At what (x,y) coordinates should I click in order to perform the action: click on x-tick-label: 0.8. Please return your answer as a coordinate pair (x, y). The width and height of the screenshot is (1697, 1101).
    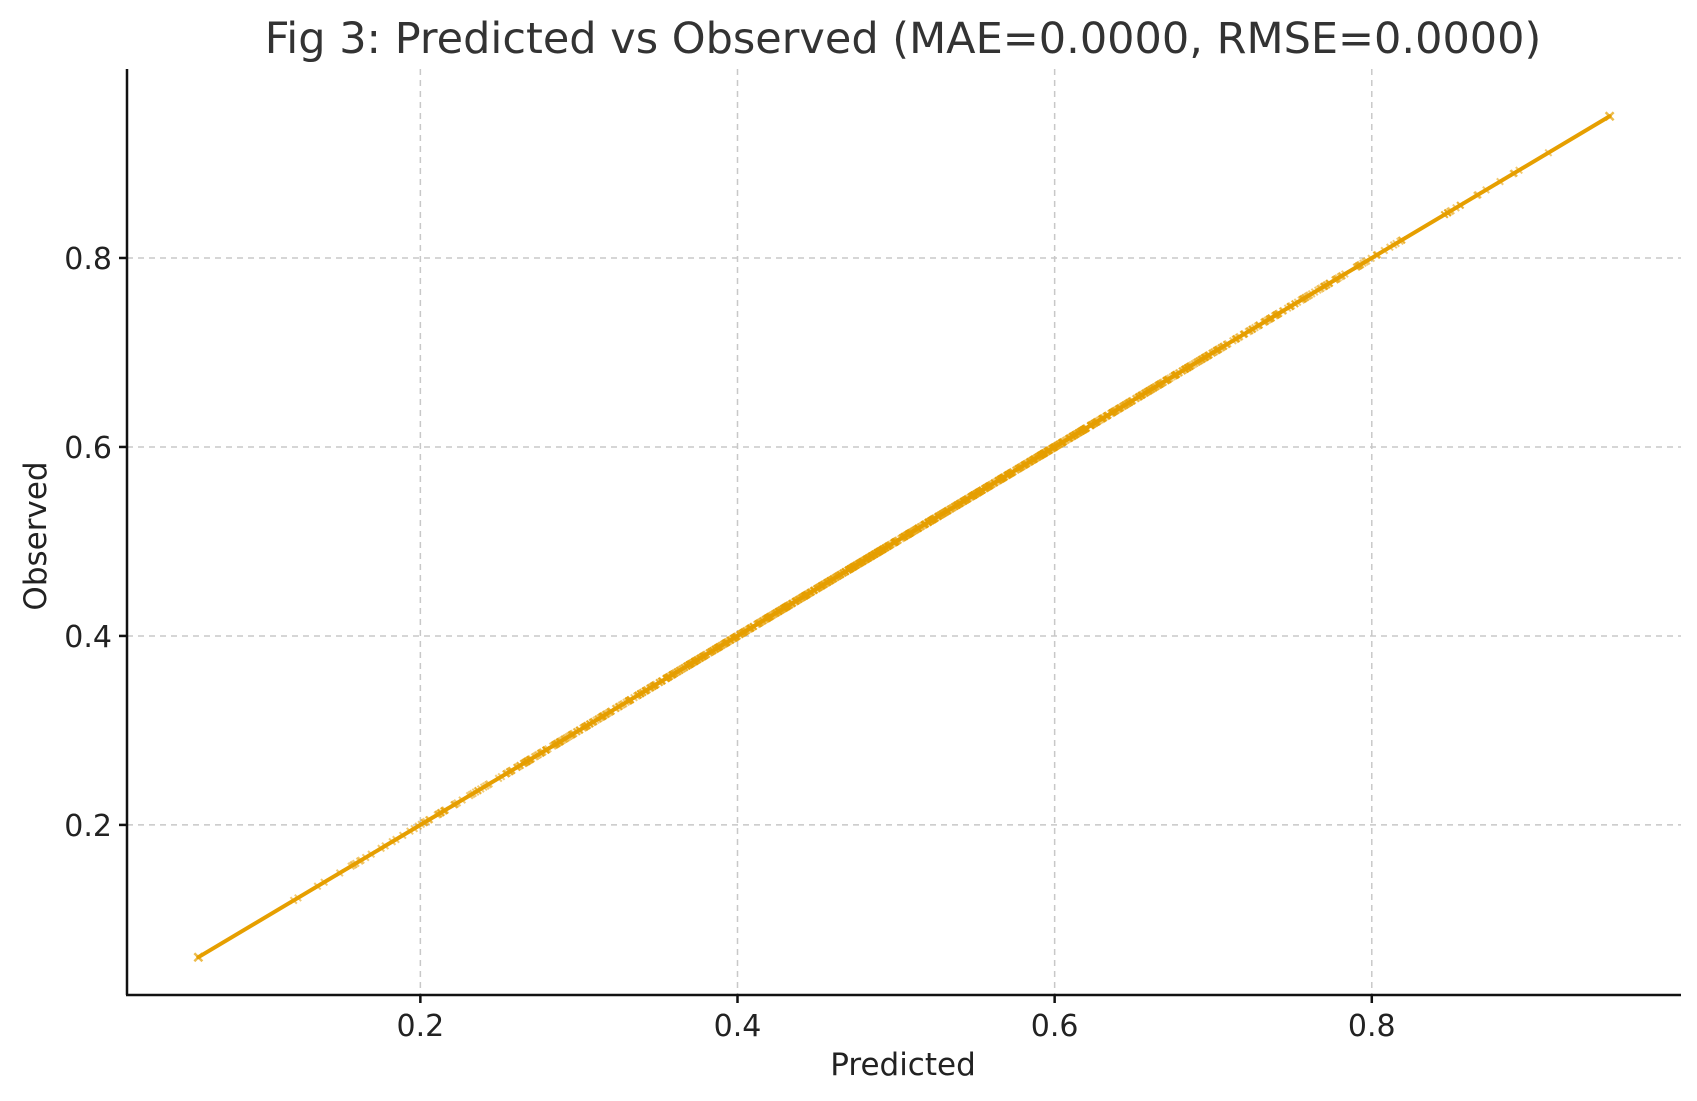
    Looking at the image, I should click on (1372, 1026).